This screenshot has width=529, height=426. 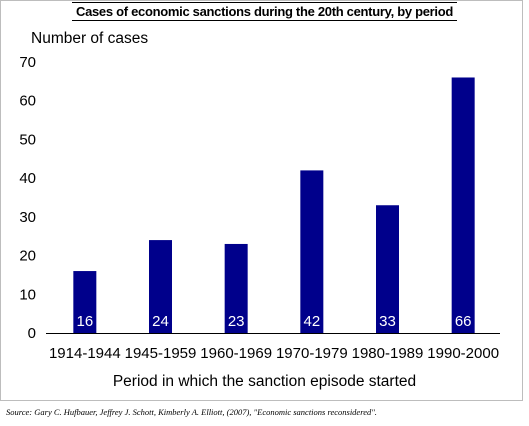 I want to click on x-tick-label: 1960-1969, so click(x=236, y=353).